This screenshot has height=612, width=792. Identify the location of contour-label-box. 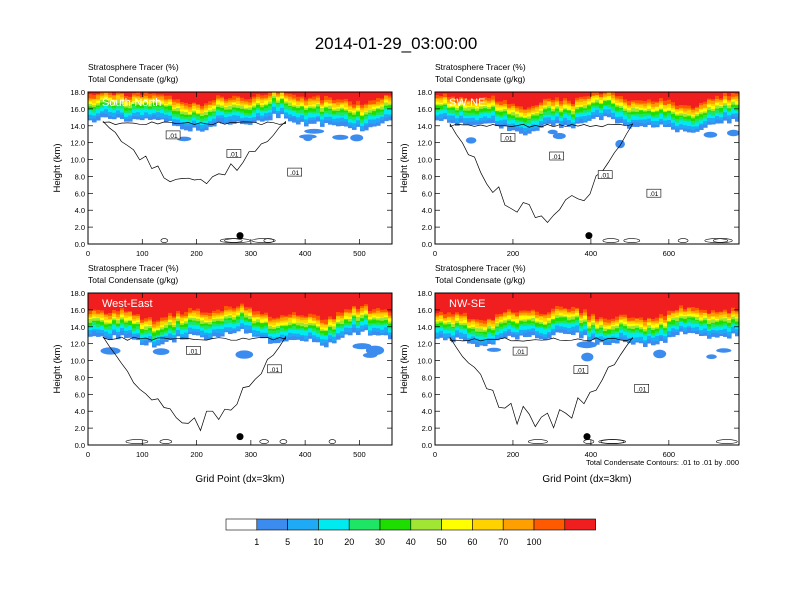
(520, 351).